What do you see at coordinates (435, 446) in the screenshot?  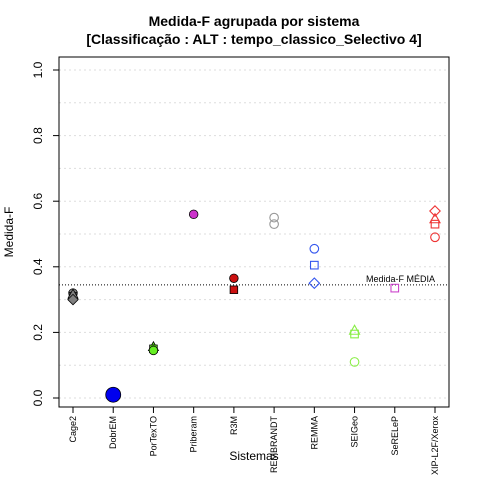 I see `x-tick-label: XIP-L2F/Xerox` at bounding box center [435, 446].